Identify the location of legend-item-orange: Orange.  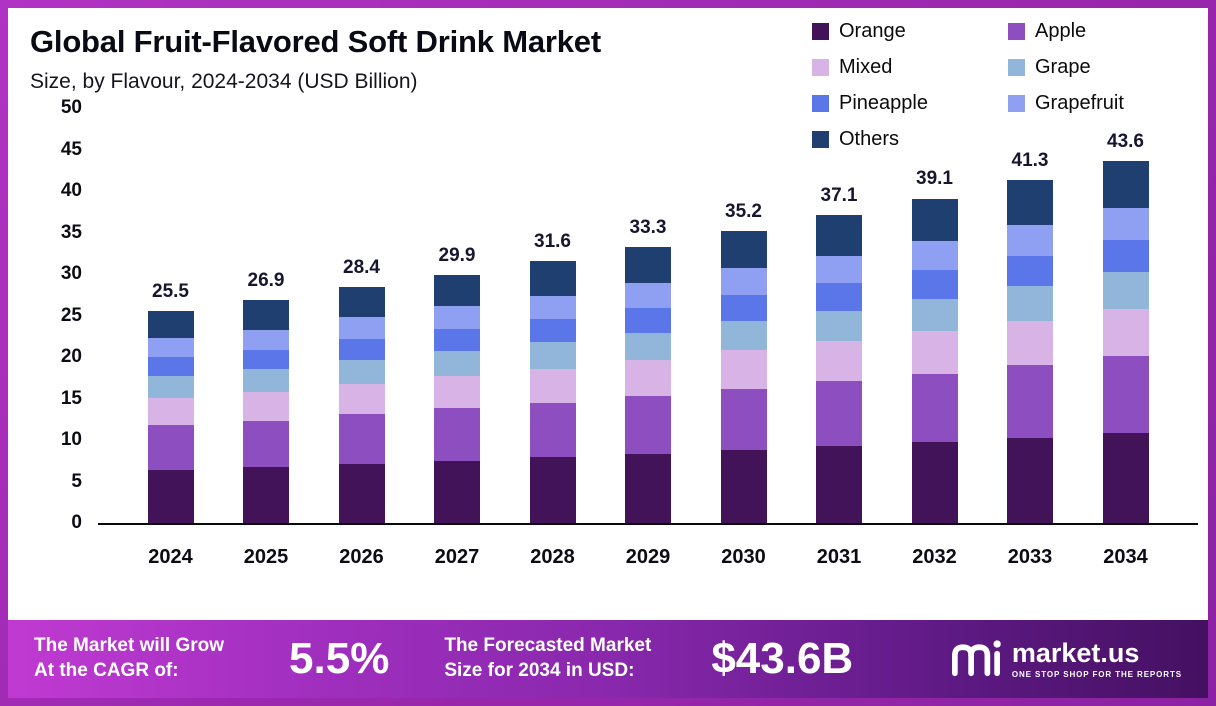
(910, 31).